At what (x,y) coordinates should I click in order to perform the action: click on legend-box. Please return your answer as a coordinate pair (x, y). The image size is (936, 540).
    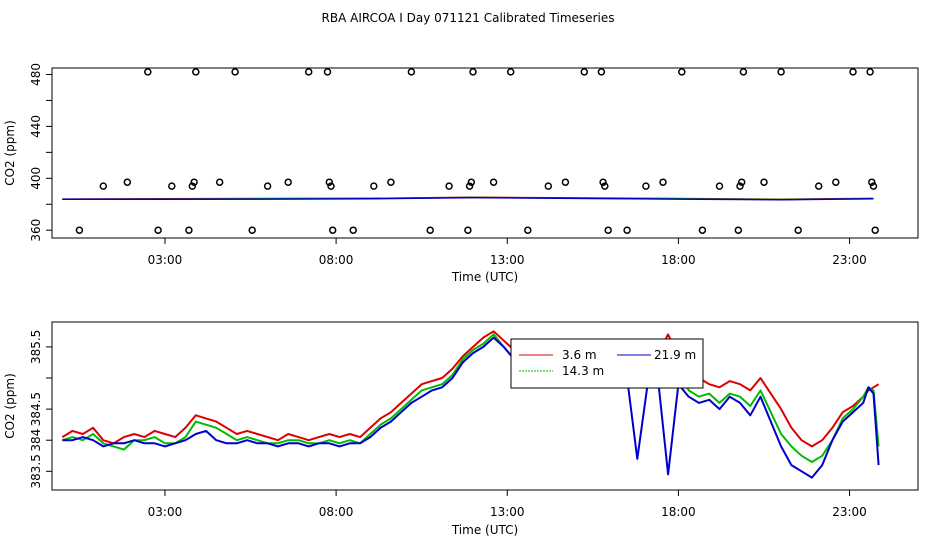
    Looking at the image, I should click on (607, 363).